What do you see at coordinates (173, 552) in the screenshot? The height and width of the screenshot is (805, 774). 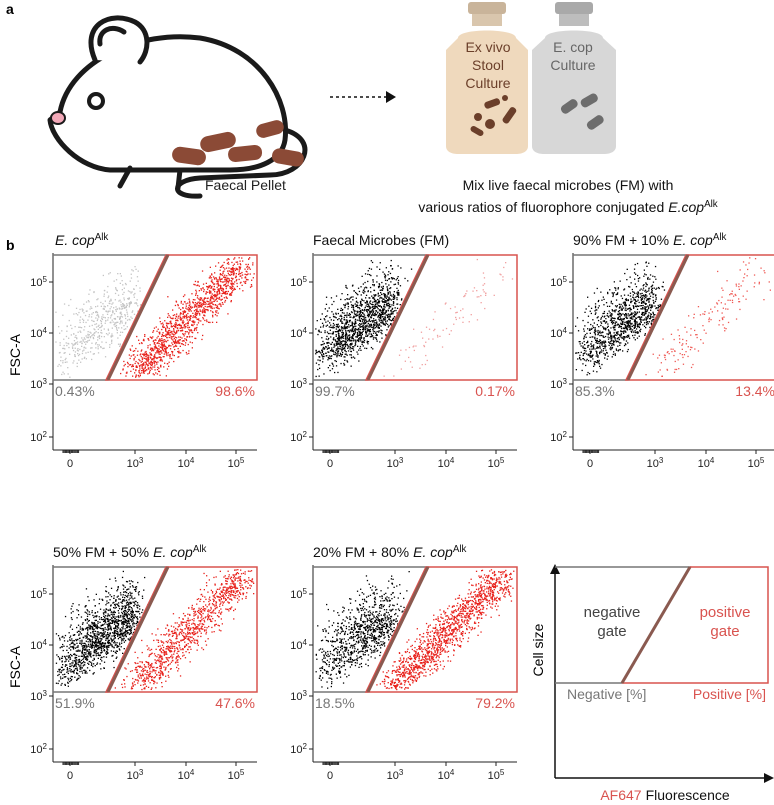 I see `text-segment: E. cop` at bounding box center [173, 552].